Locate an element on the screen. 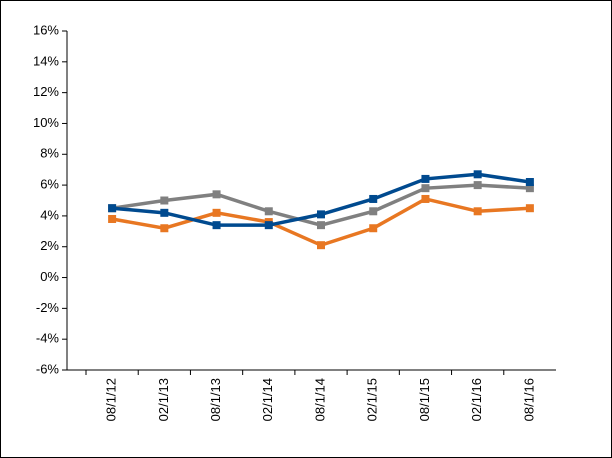  y-tick-label: 4% is located at coordinates (49, 214).